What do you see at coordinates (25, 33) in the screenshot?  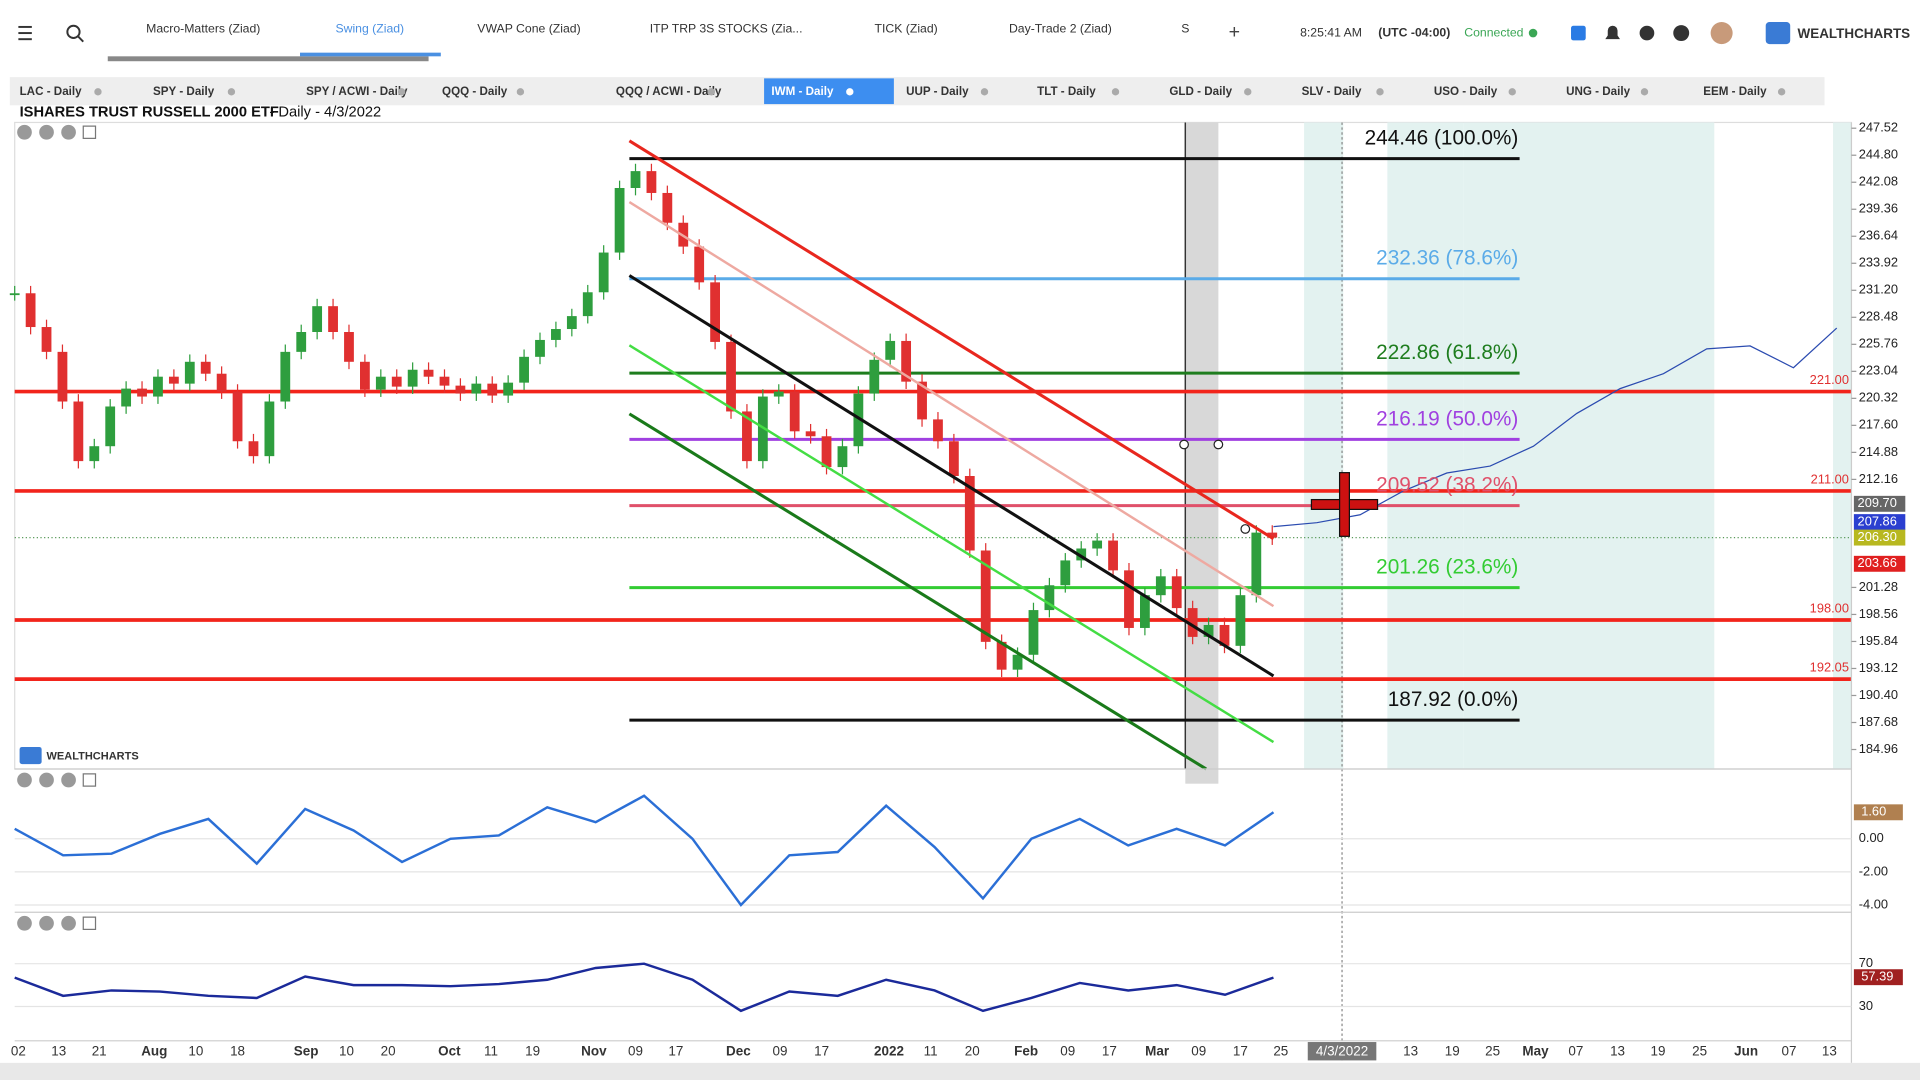 I see `menu-icon` at bounding box center [25, 33].